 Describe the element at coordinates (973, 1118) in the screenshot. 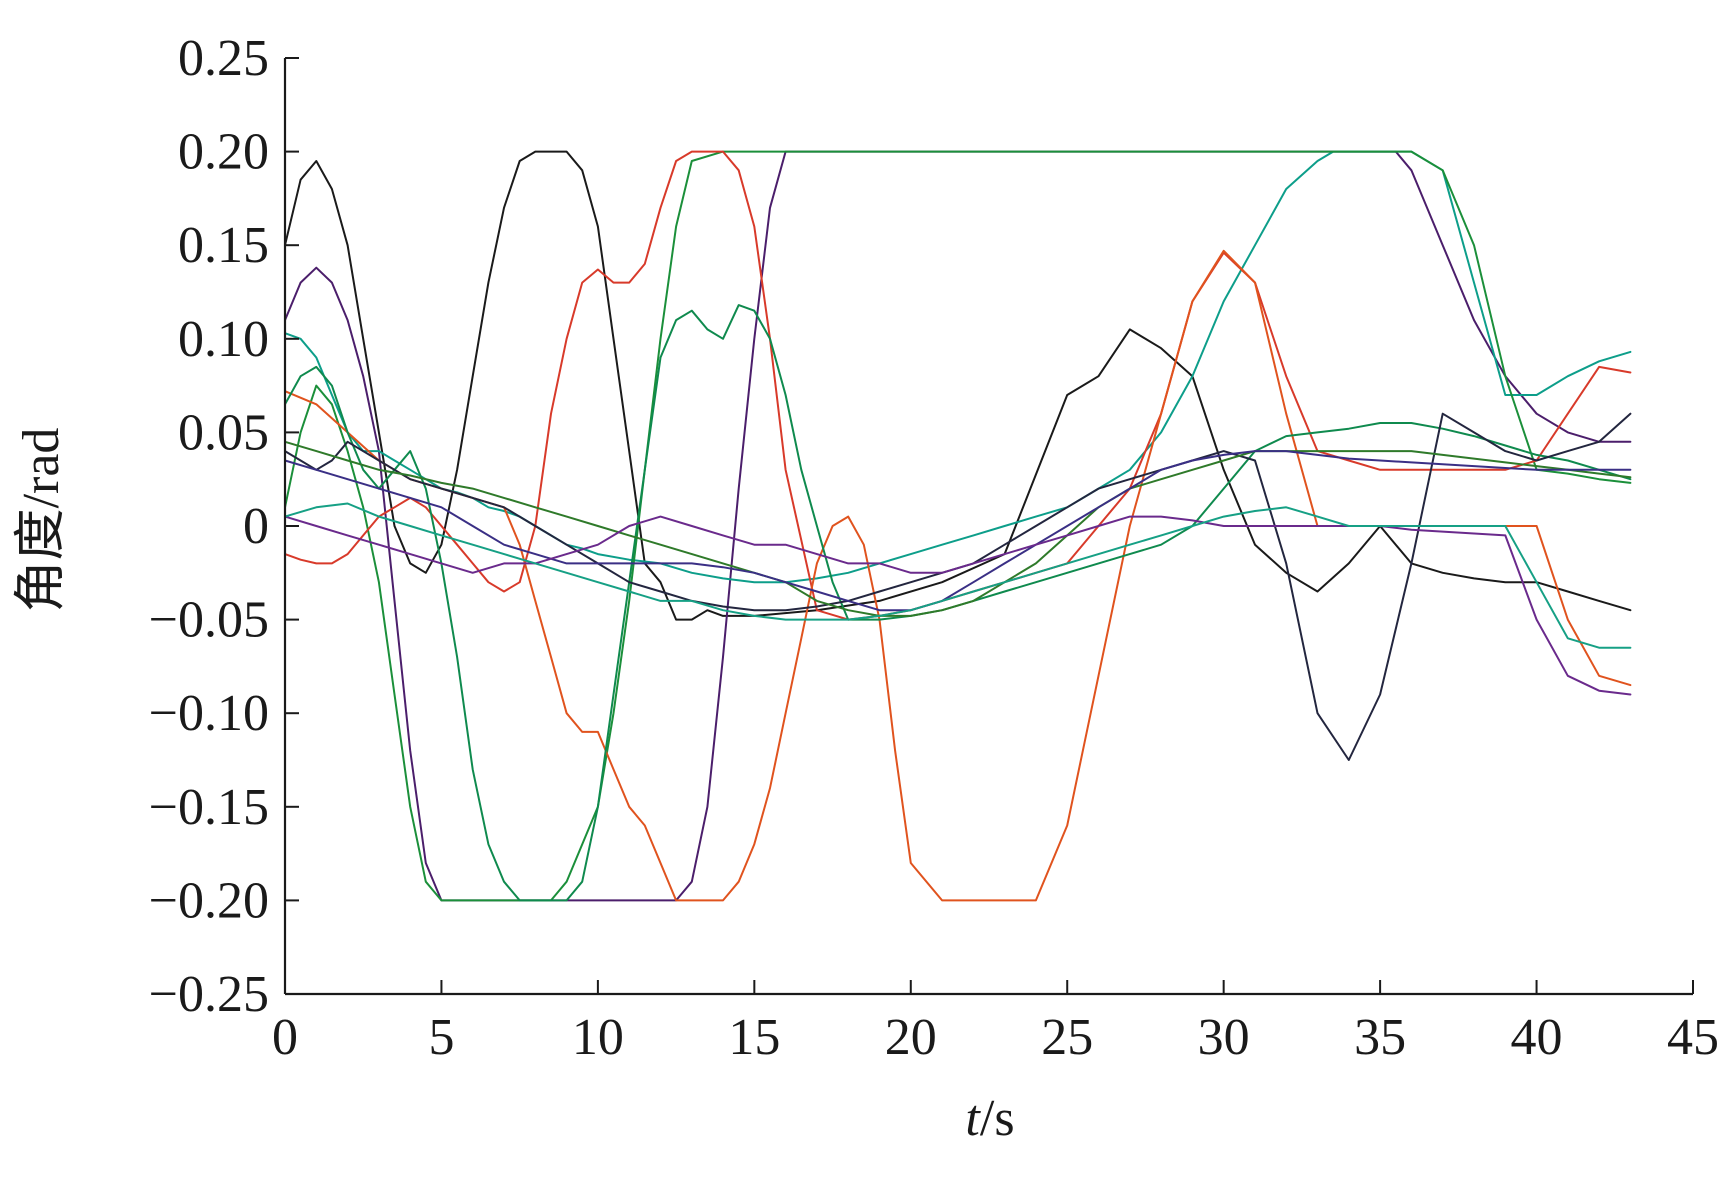

I see `x-axis-title-var: t` at that location.